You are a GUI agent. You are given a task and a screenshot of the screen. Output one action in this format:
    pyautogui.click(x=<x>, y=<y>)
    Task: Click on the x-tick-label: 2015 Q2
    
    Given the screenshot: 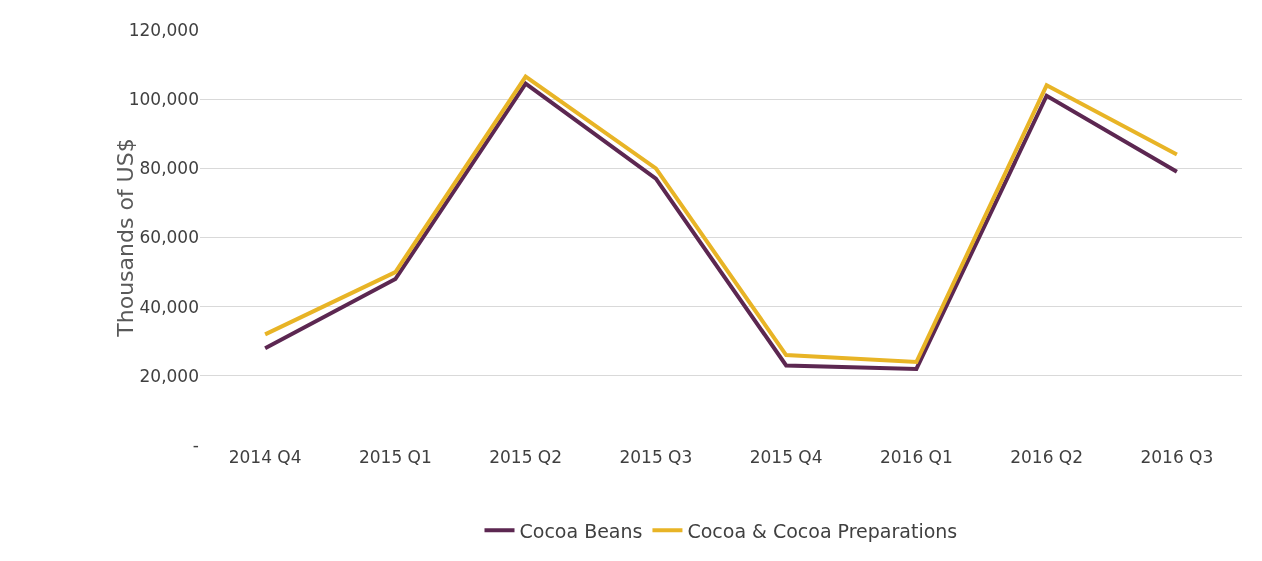 What is the action you would take?
    pyautogui.click(x=526, y=457)
    